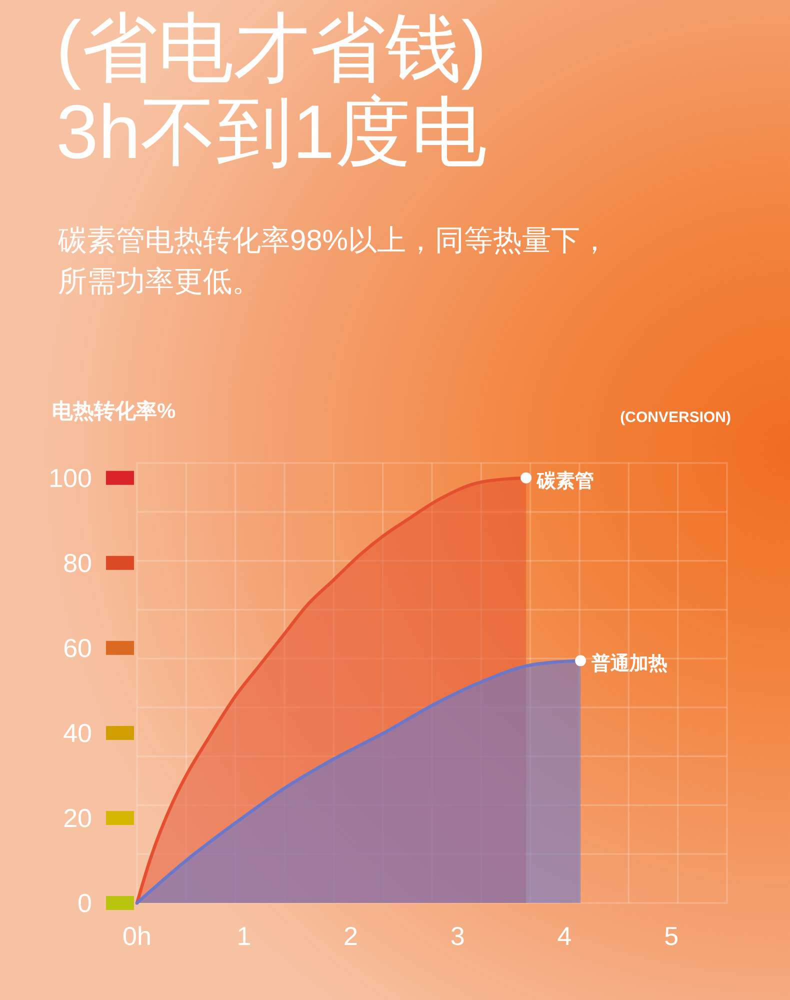 The width and height of the screenshot is (790, 1000). I want to click on annotation: 碳素管电热转化率98%以上，同等热量下，所需功率更低。, so click(334, 261).